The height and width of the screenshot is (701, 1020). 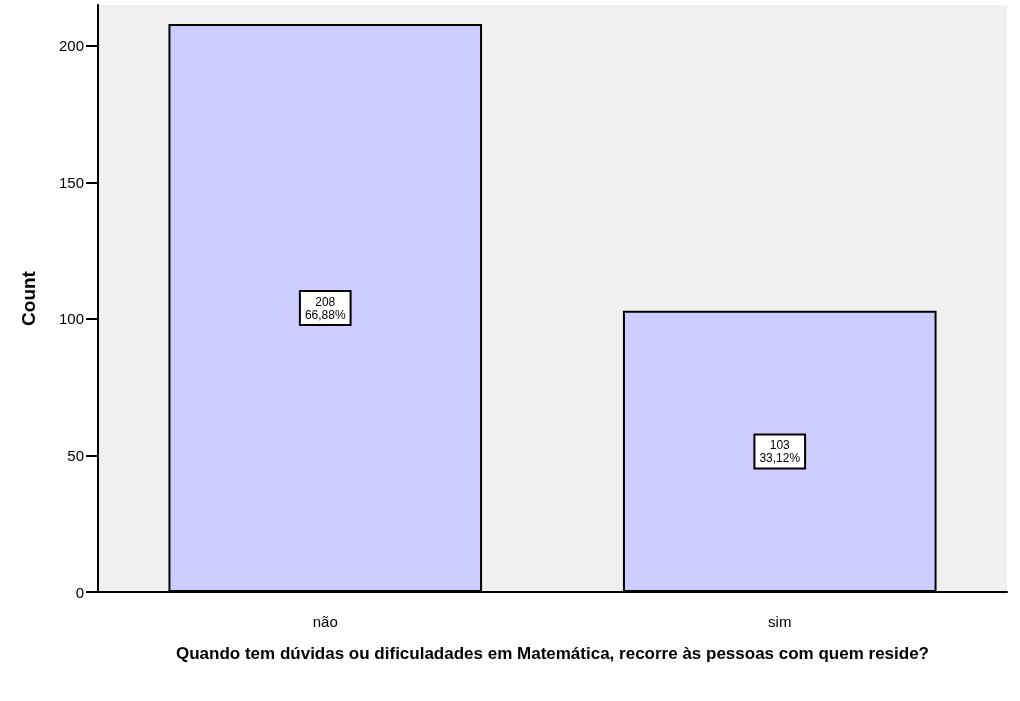 I want to click on y-tick-label: 0, so click(x=79, y=592).